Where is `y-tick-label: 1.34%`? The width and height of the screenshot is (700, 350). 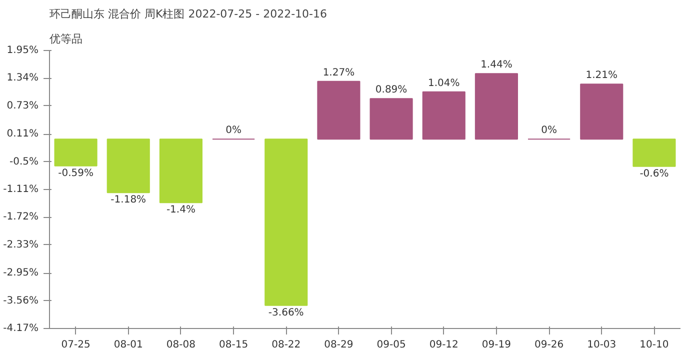 y-tick-label: 1.34% is located at coordinates (22, 78).